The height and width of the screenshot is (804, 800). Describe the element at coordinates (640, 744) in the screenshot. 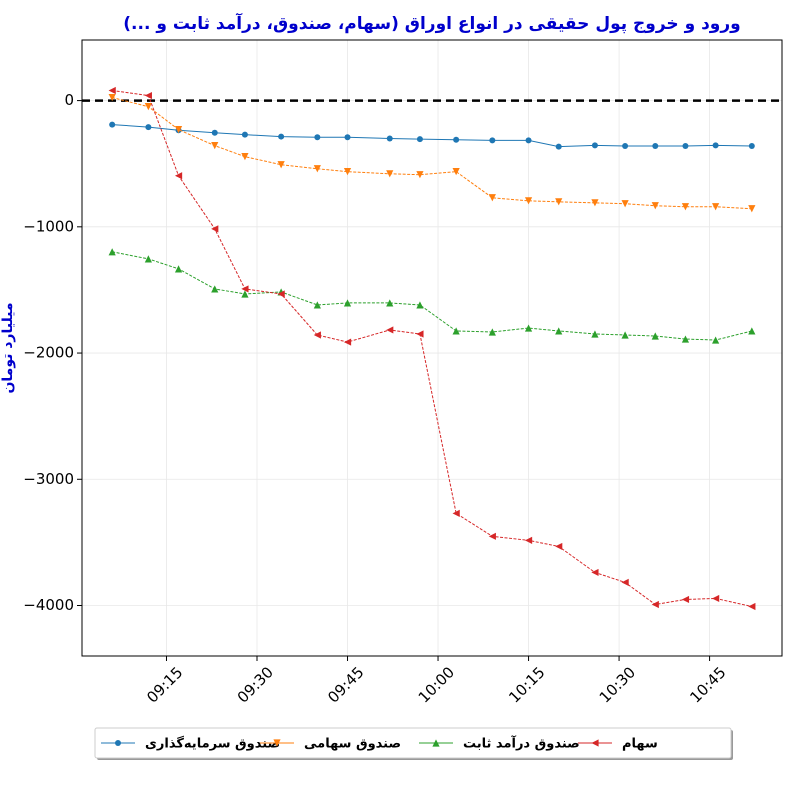

I see `legend-label: سهام` at that location.